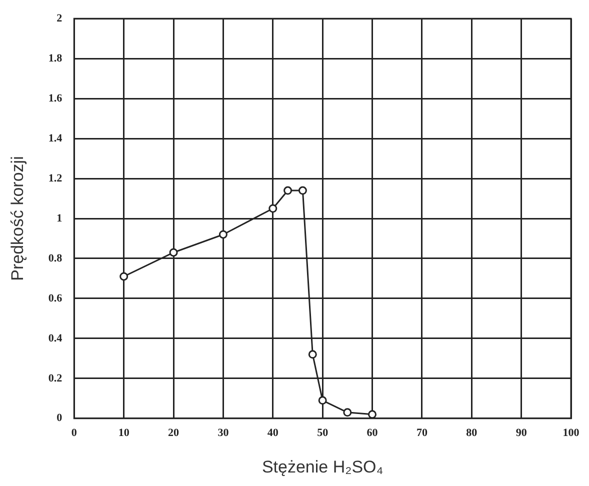 Image resolution: width=589 pixels, height=486 pixels. I want to click on y-axis-title: Prędkość korozji, so click(17, 218).